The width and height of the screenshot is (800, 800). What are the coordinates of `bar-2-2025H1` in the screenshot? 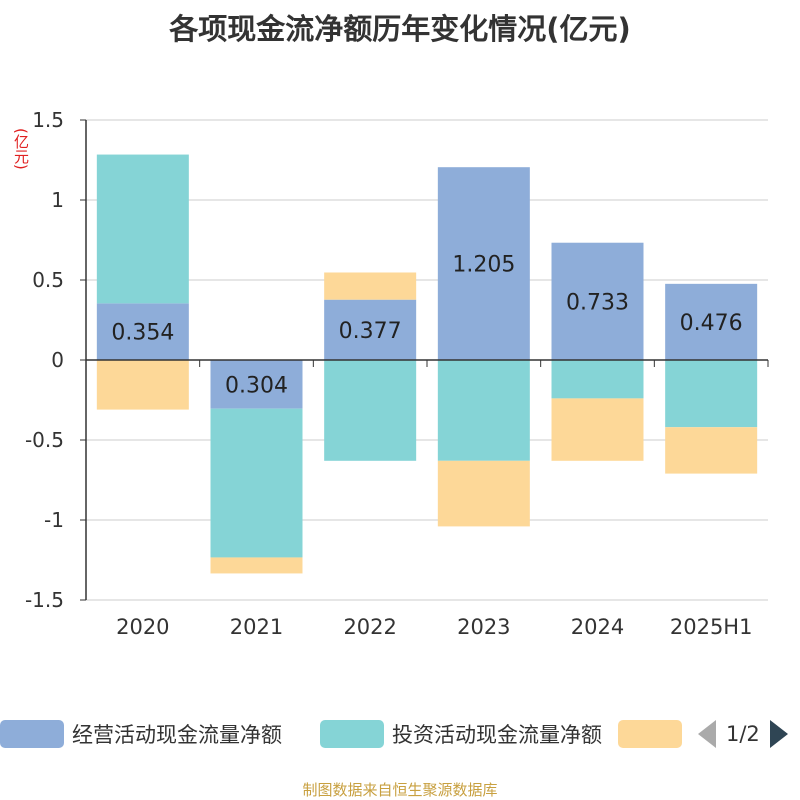 It's located at (711, 394).